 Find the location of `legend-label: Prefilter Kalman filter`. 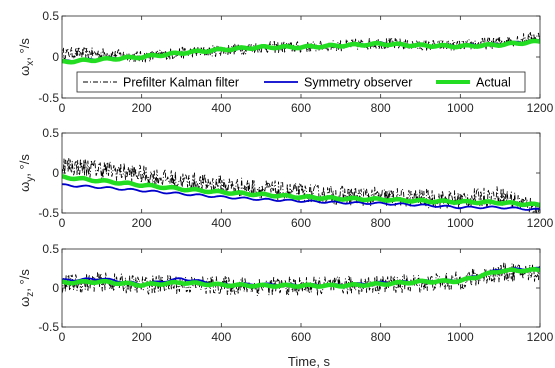

legend-label: Prefilter Kalman filter is located at coordinates (181, 83).